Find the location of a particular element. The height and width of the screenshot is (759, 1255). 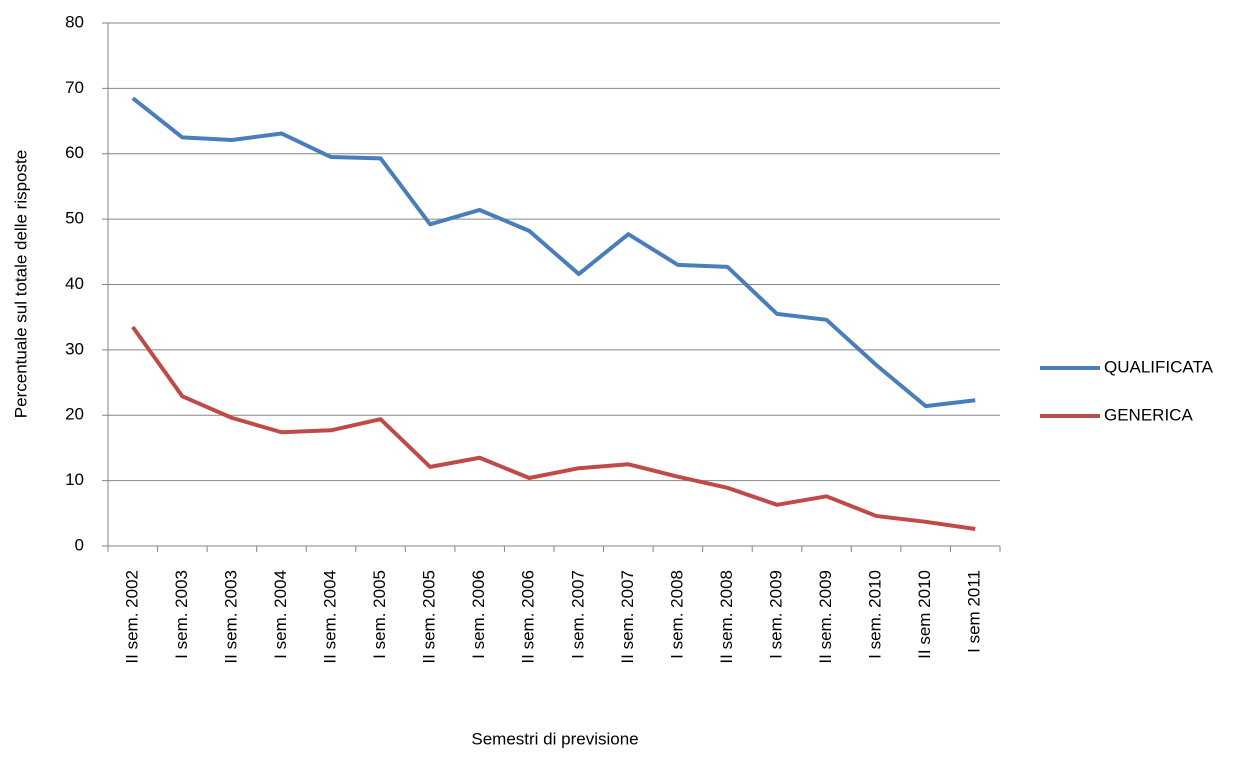

y-tick-label: 10 is located at coordinates (74, 479).